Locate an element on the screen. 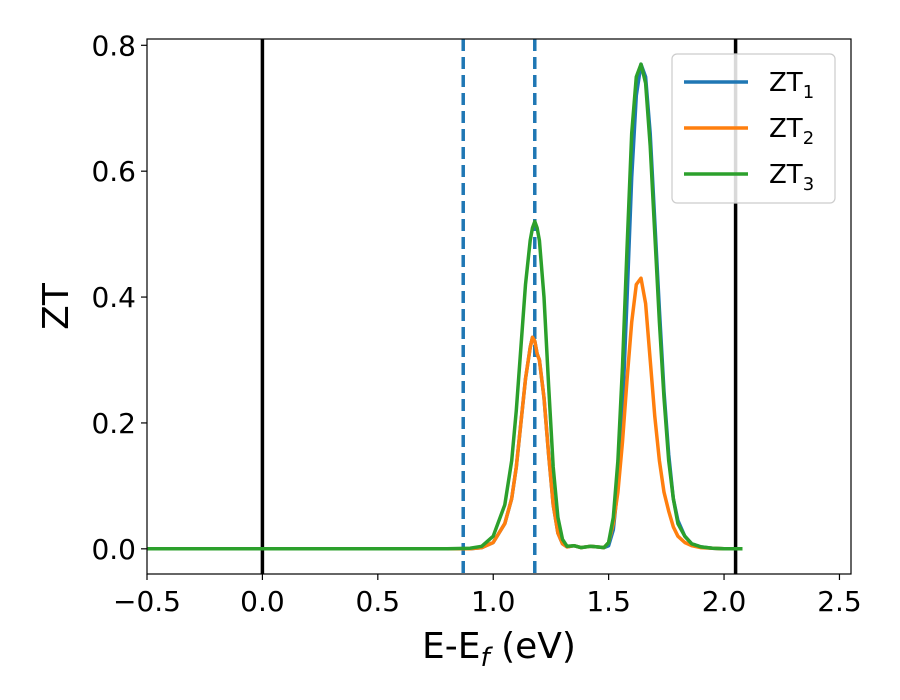 The height and width of the screenshot is (700, 900). x-axis-label: E-Ef (eV) is located at coordinates (499, 649).